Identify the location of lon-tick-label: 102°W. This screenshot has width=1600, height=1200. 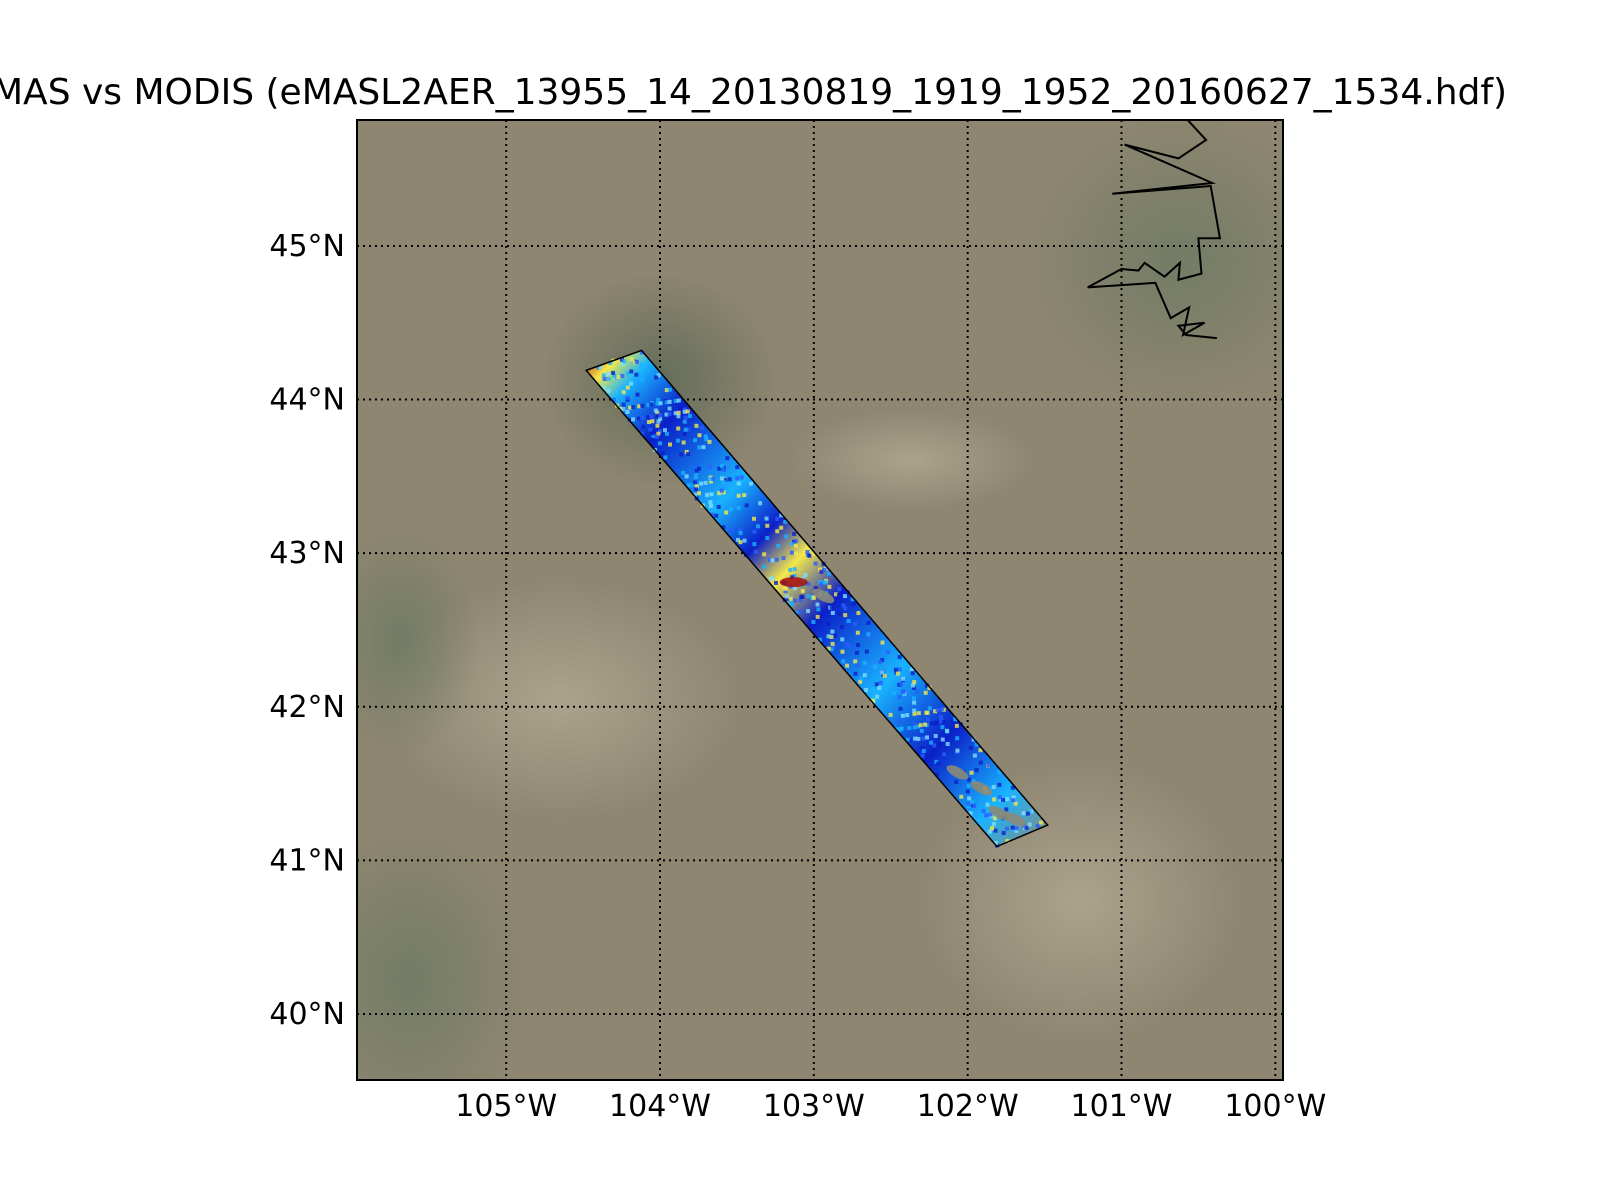
(968, 1106).